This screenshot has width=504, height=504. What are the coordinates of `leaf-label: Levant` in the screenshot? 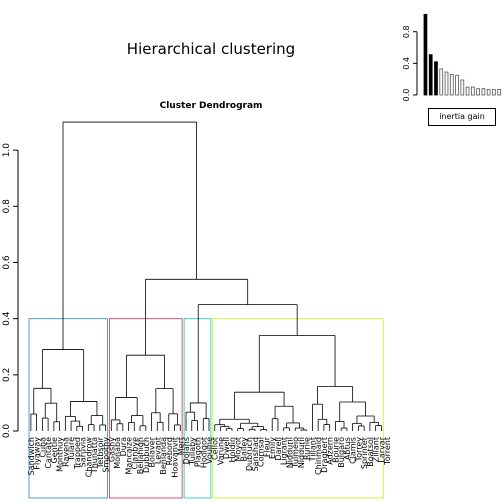 It's located at (157, 450).